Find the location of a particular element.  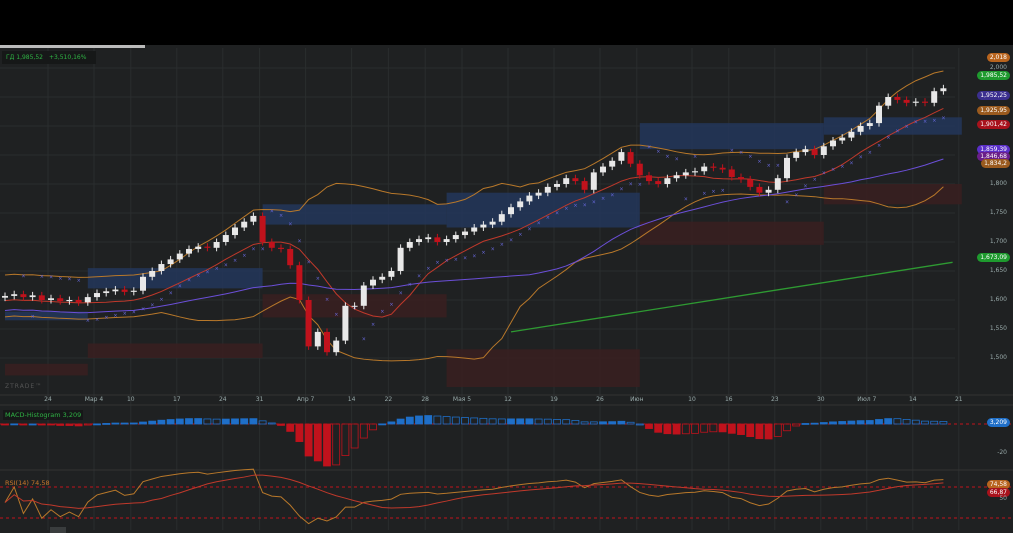

x-tick-label: 21 is located at coordinates (958, 399).